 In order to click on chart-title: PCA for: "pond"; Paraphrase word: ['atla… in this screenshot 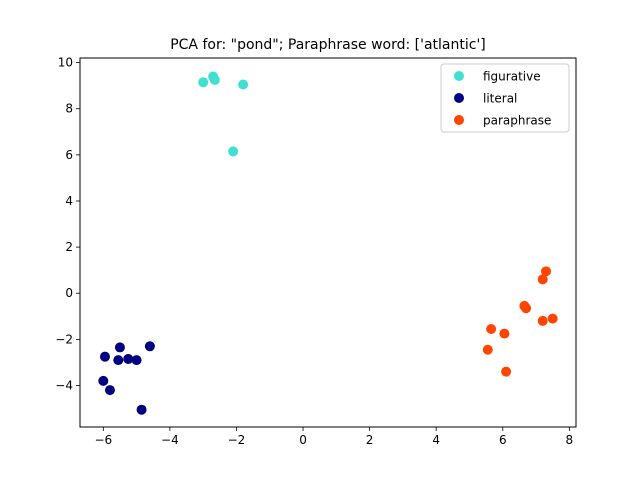, I will do `click(328, 45)`.